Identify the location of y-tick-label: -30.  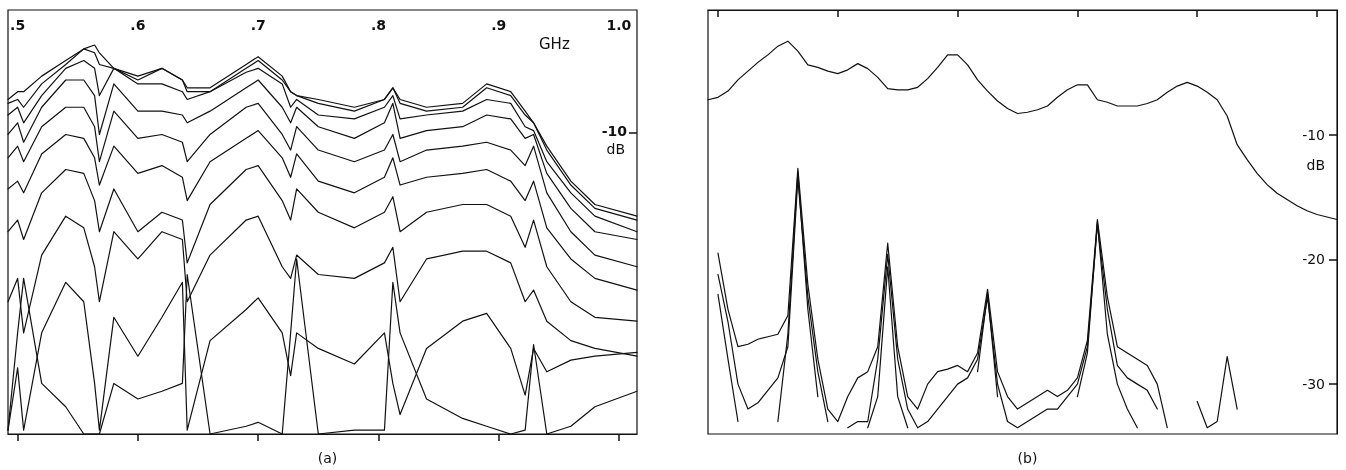
(1313, 384).